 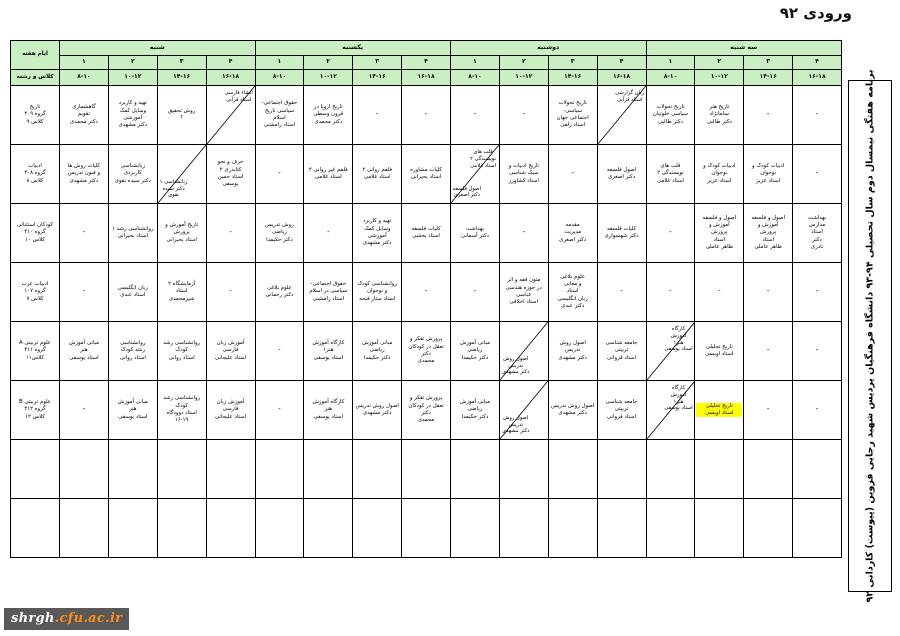 What do you see at coordinates (817, 292) in the screenshot?
I see `cell-tue-1-r4: -` at bounding box center [817, 292].